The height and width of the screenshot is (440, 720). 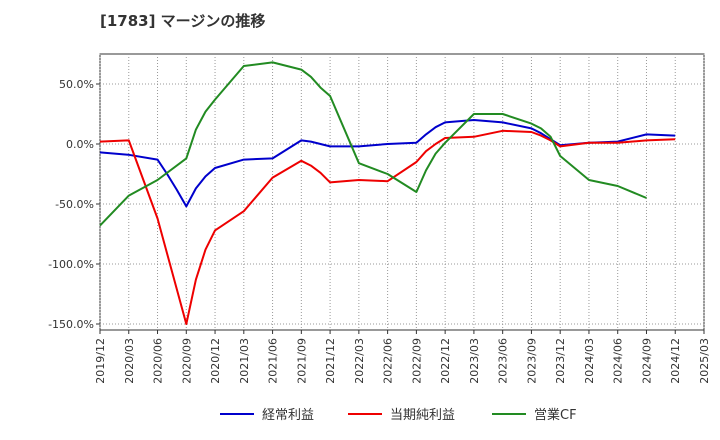 I want to click on y-axis-ticks: 50.0% 0.0% -50.0% -100.0% -150.0%, so click(x=74, y=204).